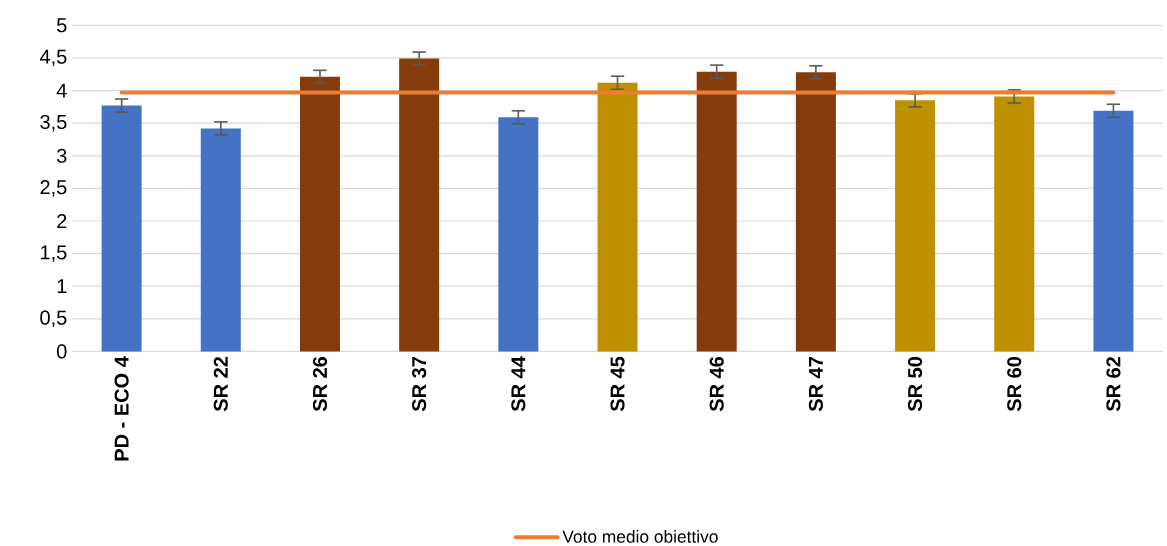 The image size is (1167, 546). I want to click on y-tick-label: 4, so click(61, 90).